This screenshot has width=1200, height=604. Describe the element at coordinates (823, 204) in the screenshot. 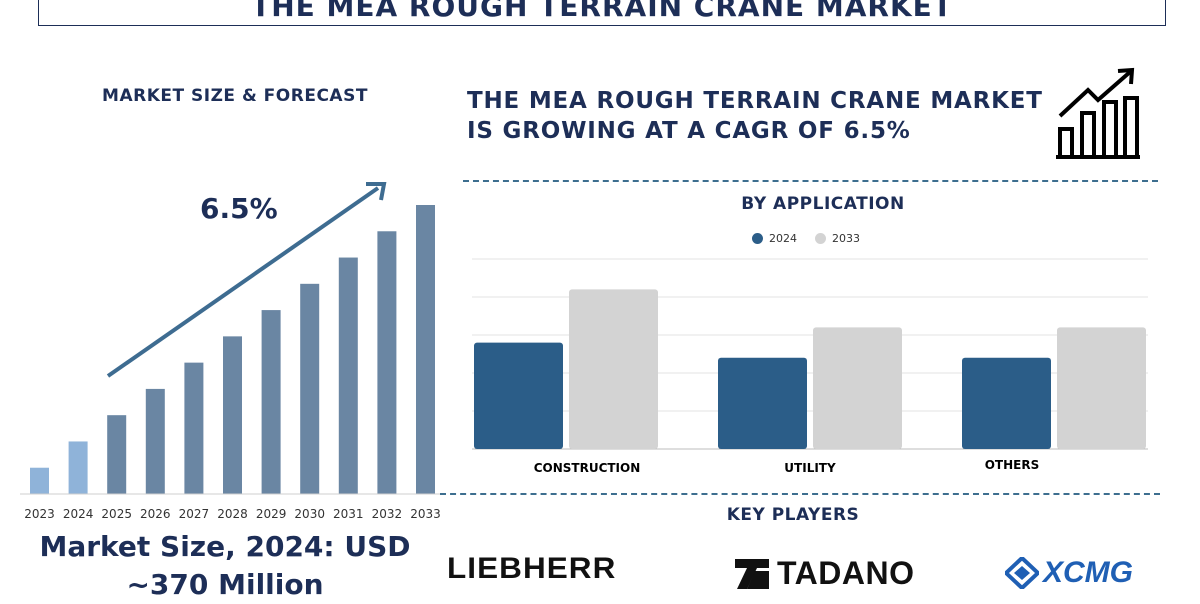

I see `application-heading: BY APPLICATION` at that location.